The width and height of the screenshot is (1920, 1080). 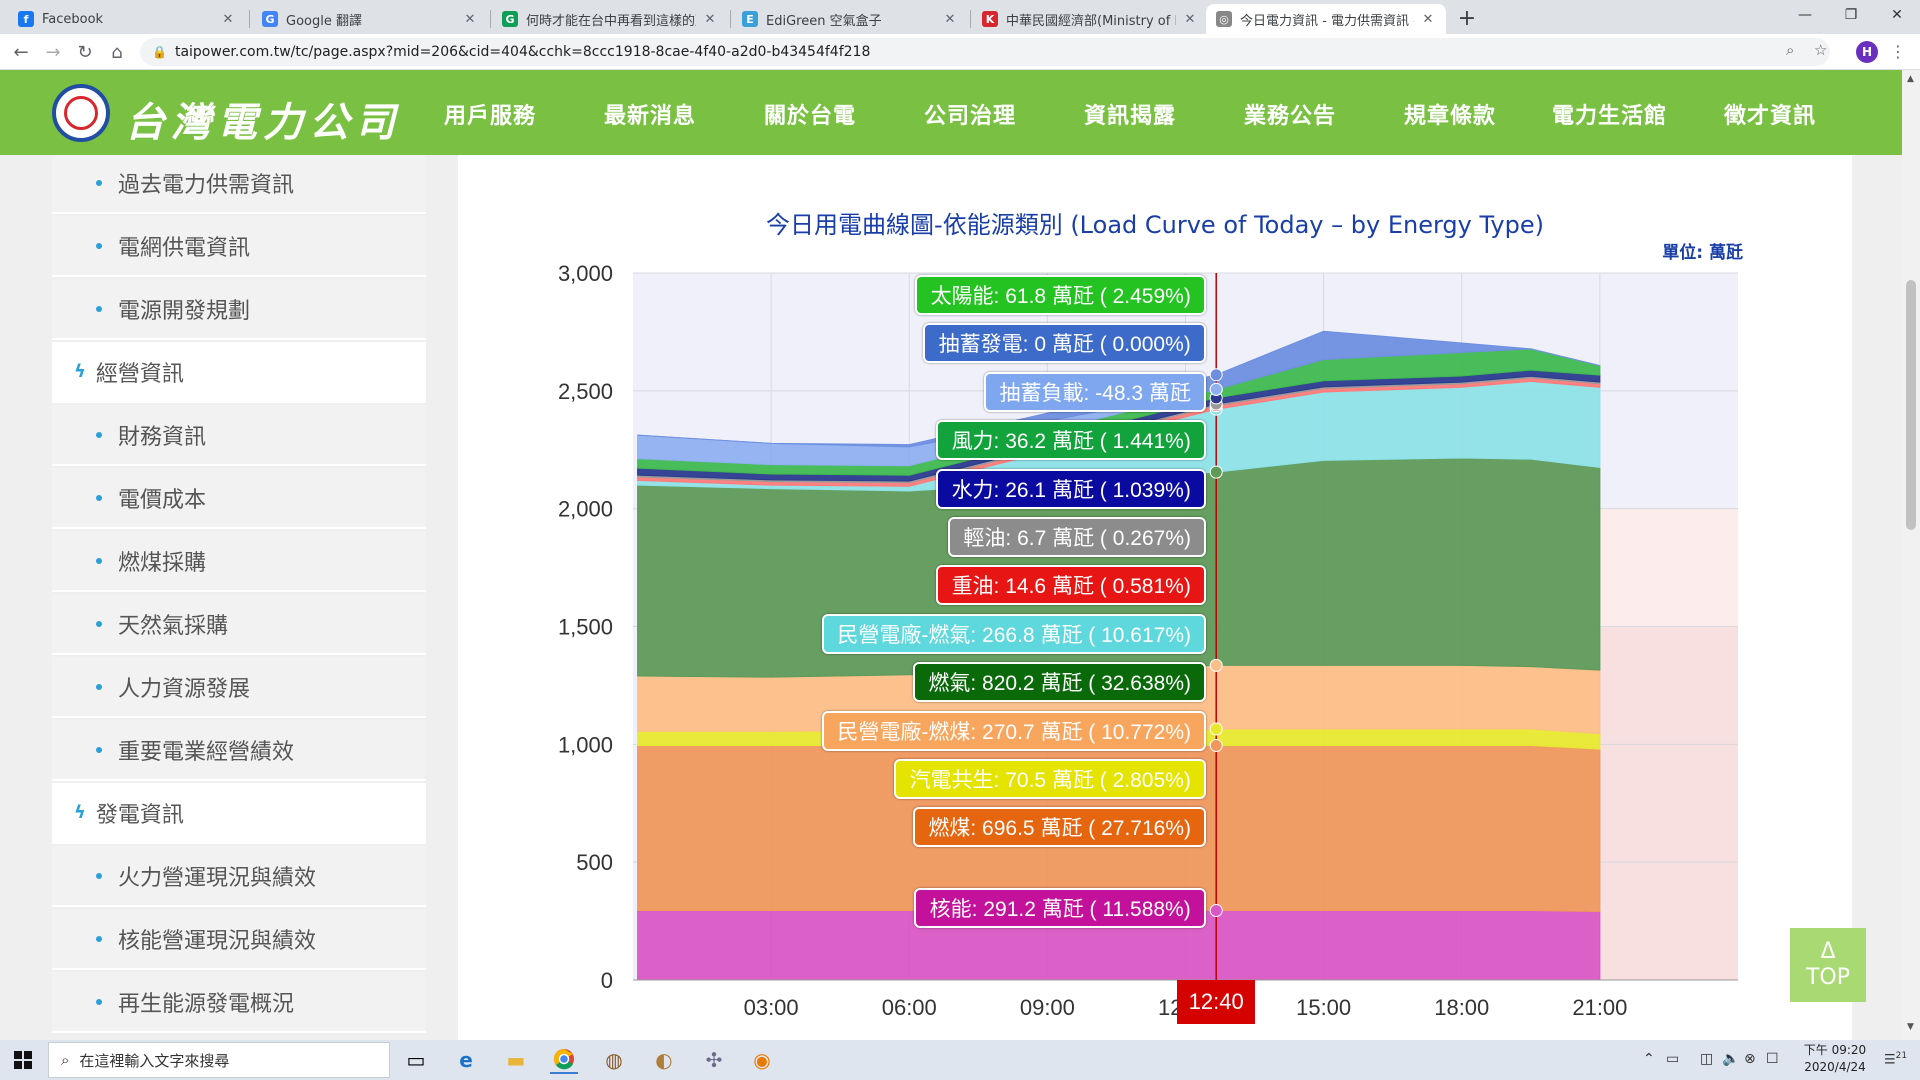 What do you see at coordinates (516, 1060) in the screenshot?
I see `file-explorer-icon: ▬` at bounding box center [516, 1060].